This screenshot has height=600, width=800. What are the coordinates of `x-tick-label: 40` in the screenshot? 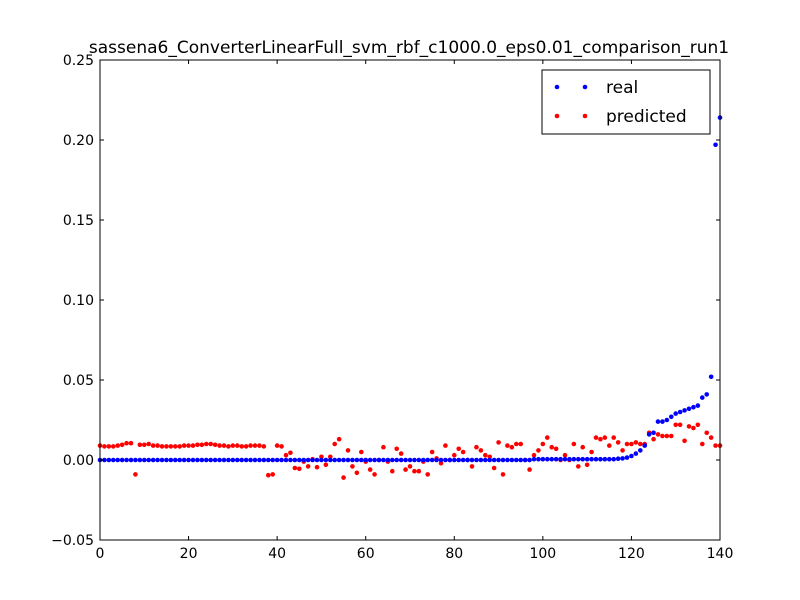 It's located at (277, 554).